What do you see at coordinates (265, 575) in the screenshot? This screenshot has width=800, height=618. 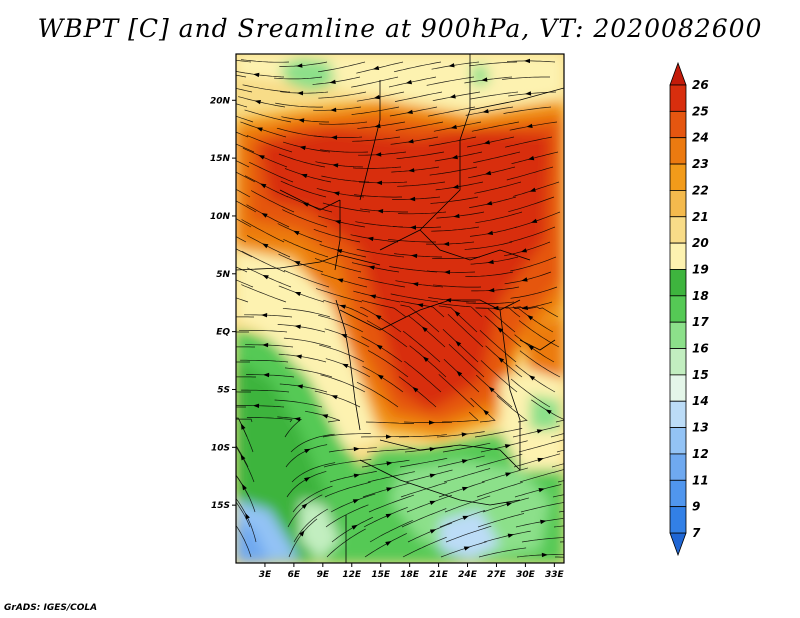 I see `lon-tick-label: 3E` at bounding box center [265, 575].